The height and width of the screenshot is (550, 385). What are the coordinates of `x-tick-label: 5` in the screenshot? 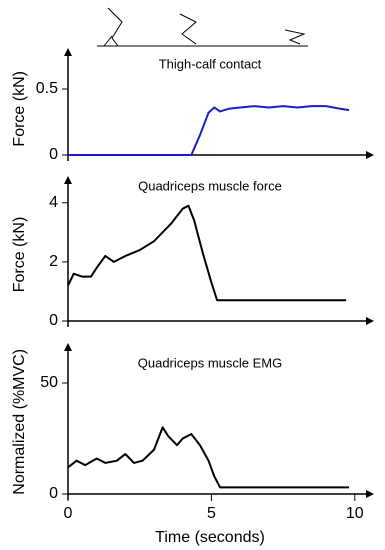 It's located at (211, 513).